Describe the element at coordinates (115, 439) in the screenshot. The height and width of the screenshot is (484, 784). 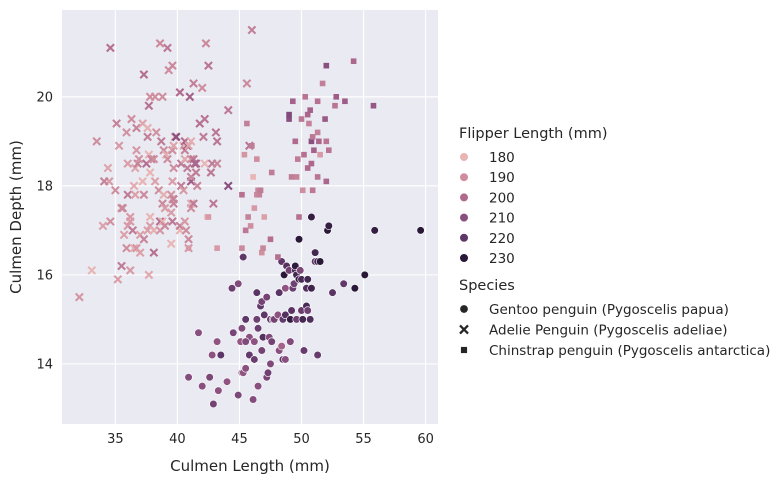
I see `x-tick-label: 35` at that location.